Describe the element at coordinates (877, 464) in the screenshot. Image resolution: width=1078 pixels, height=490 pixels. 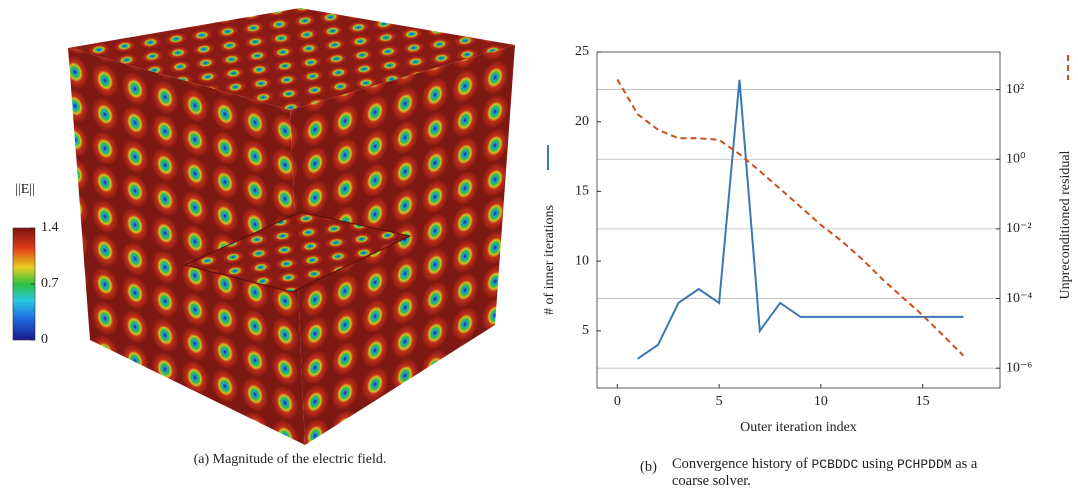
I see `caption-text: using` at that location.